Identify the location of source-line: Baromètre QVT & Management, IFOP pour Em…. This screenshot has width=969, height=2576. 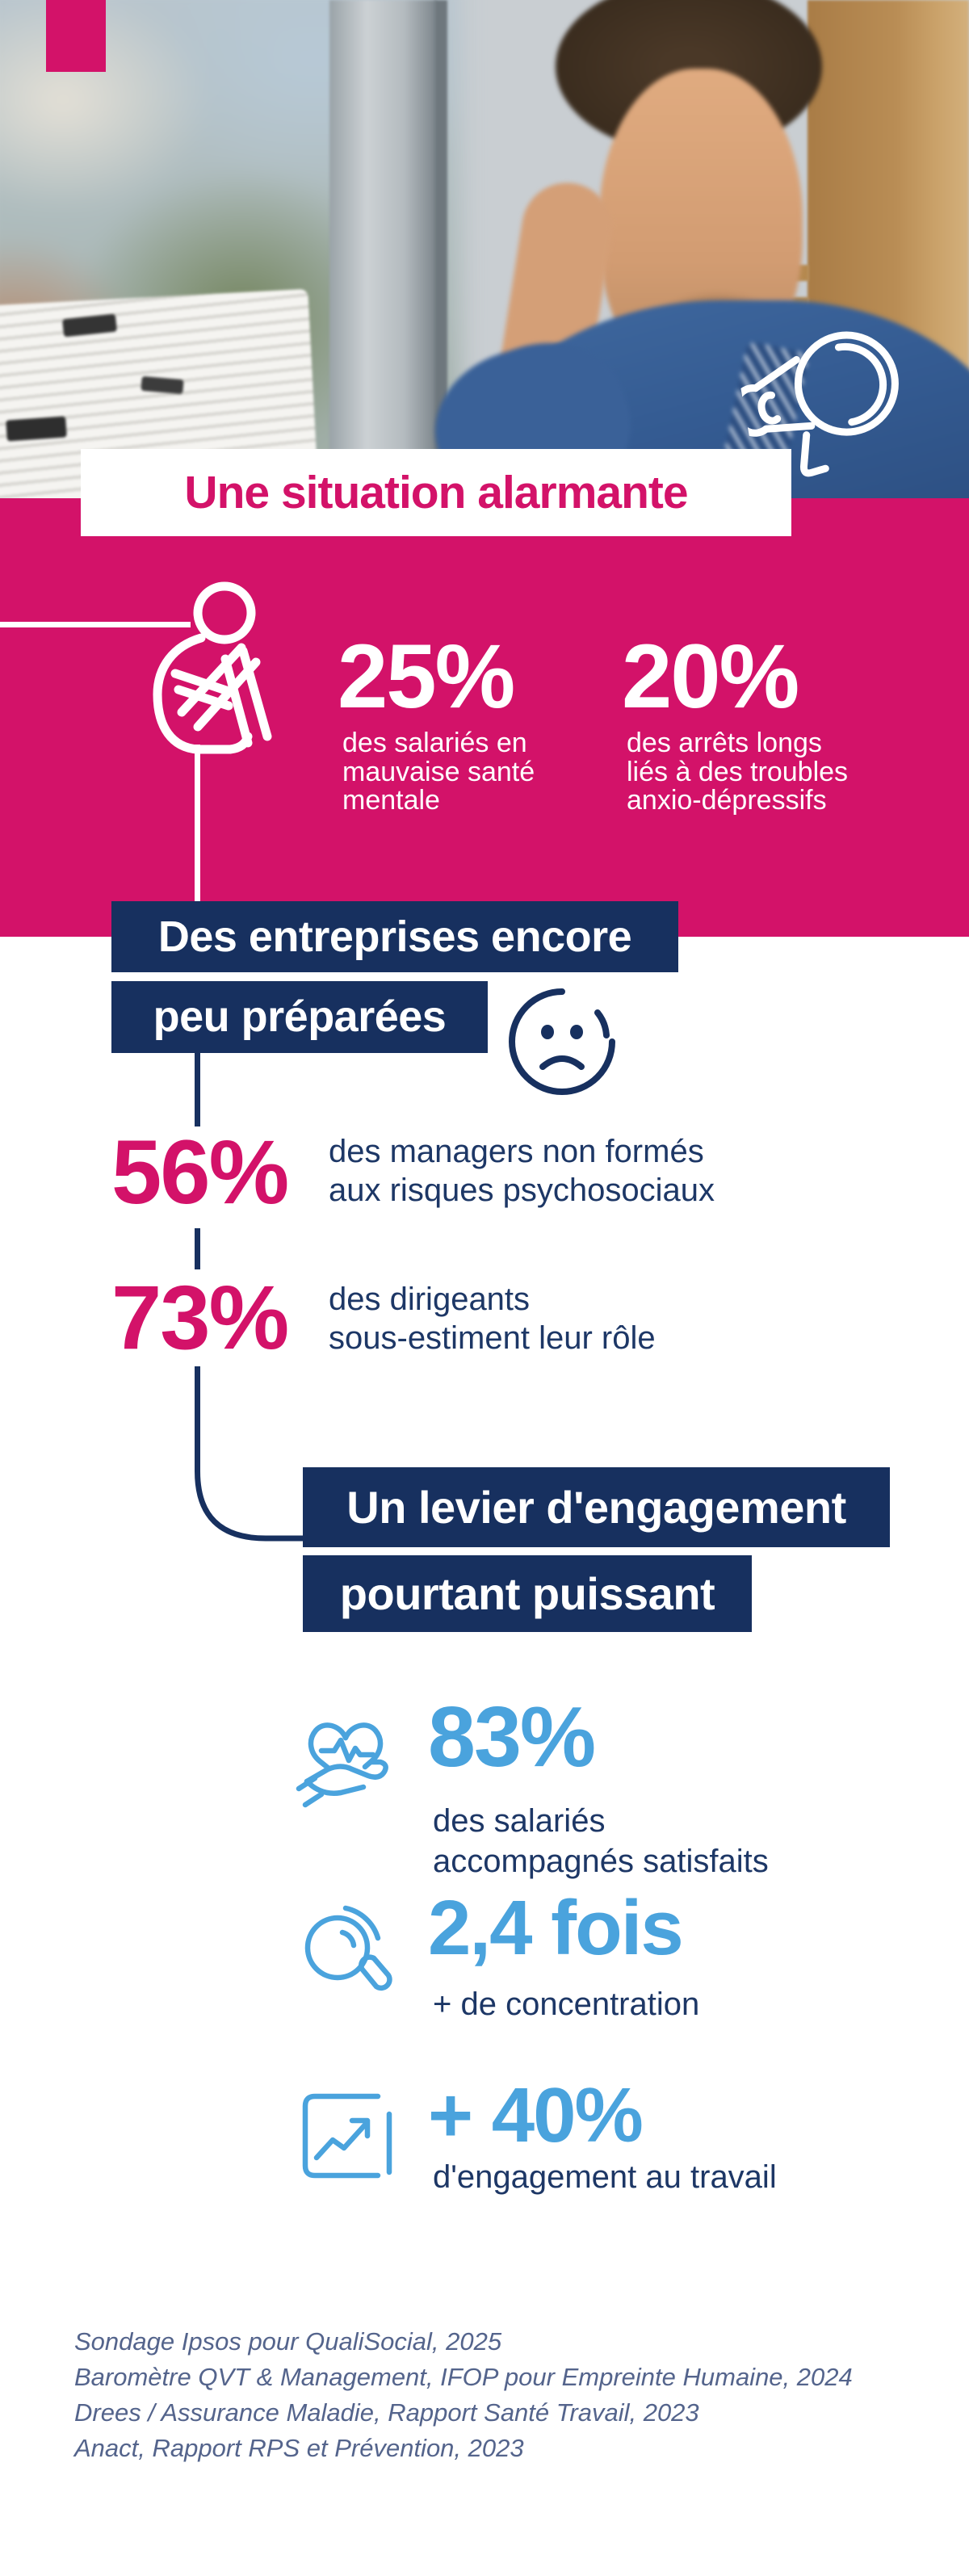
(464, 2377).